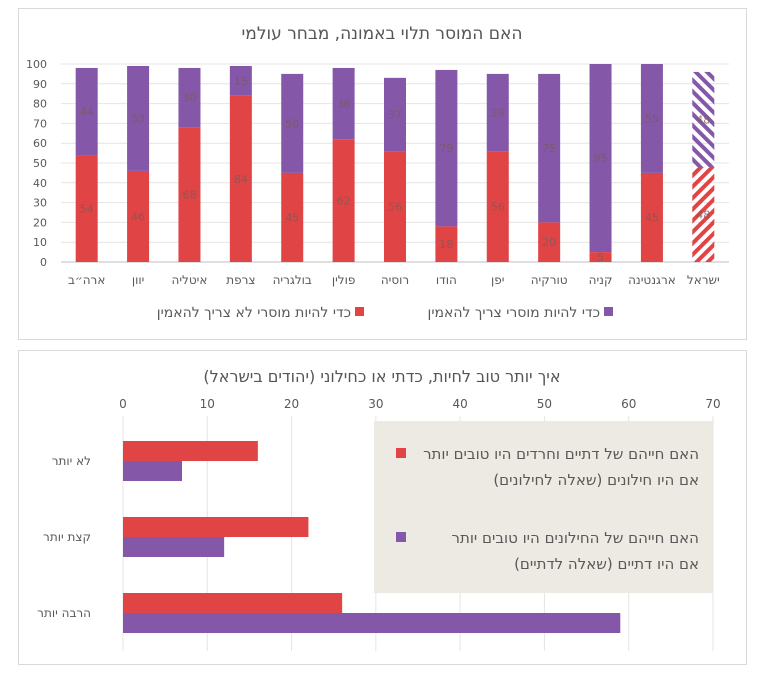  Describe the element at coordinates (40, 163) in the screenshot. I see `y-tick-label: 50` at that location.